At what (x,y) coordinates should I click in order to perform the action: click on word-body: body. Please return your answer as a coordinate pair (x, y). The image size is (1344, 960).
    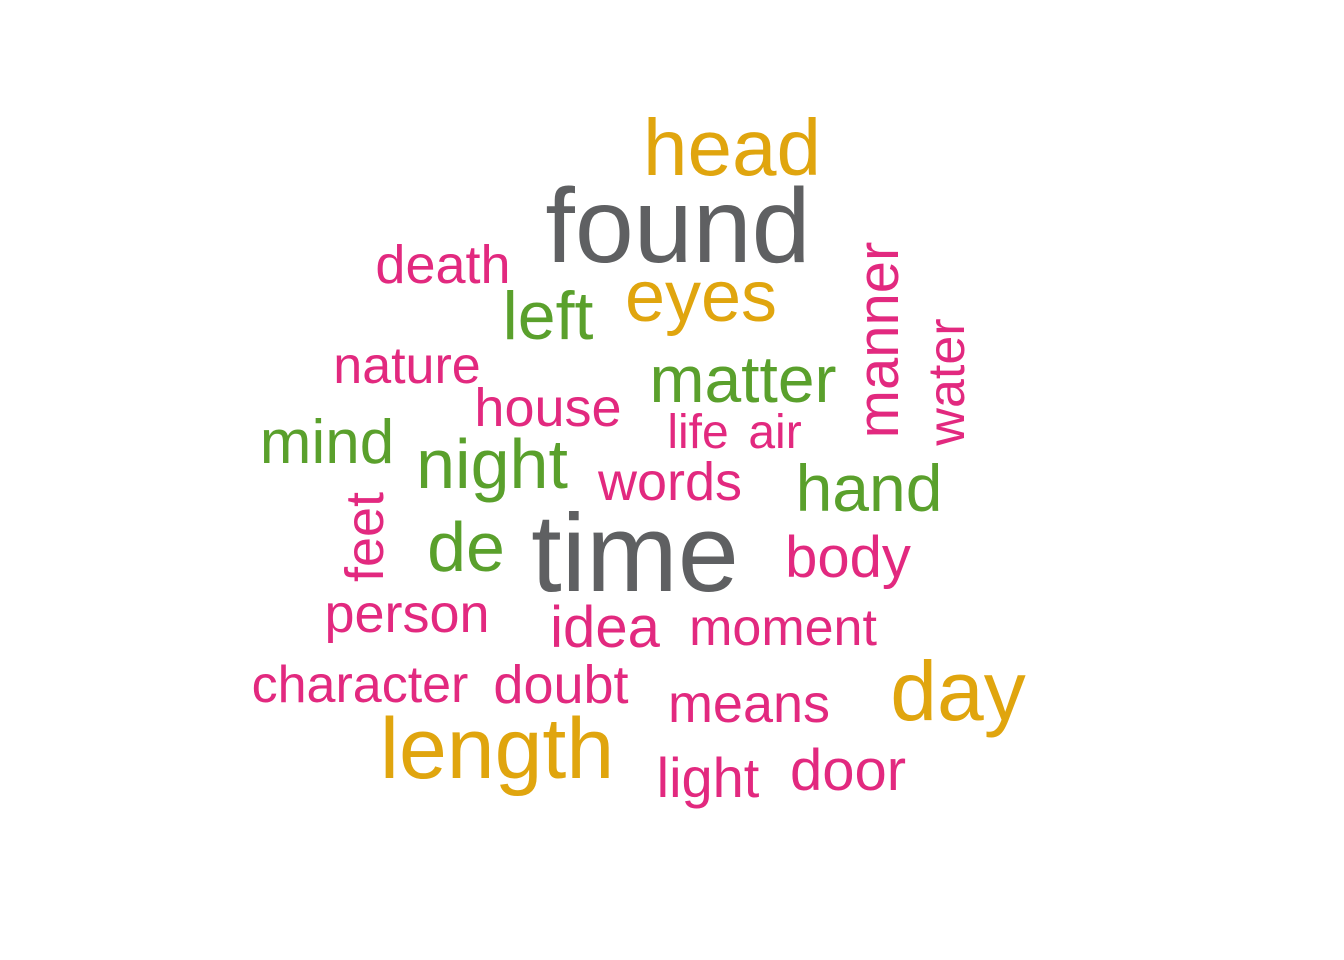
    Looking at the image, I should click on (848, 557).